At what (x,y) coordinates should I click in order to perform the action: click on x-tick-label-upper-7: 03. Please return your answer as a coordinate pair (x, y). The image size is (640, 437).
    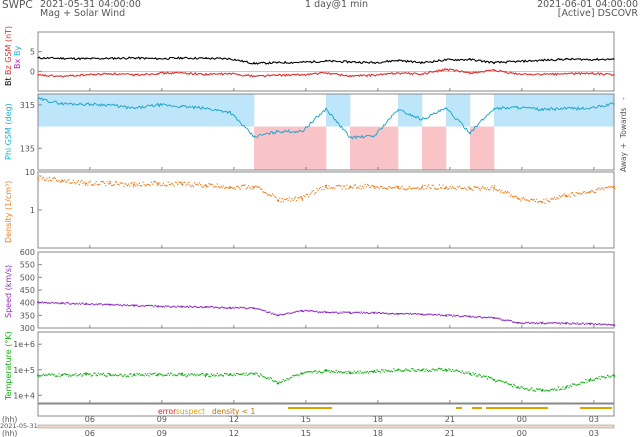
    Looking at the image, I should click on (594, 419).